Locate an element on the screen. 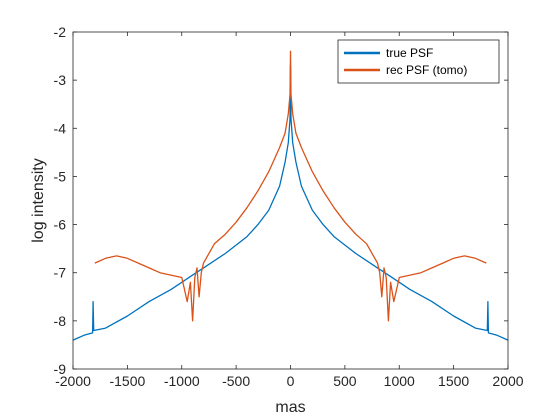 Image resolution: width=560 pixels, height=420 pixels. x-tick-label: 2000 is located at coordinates (507, 381).